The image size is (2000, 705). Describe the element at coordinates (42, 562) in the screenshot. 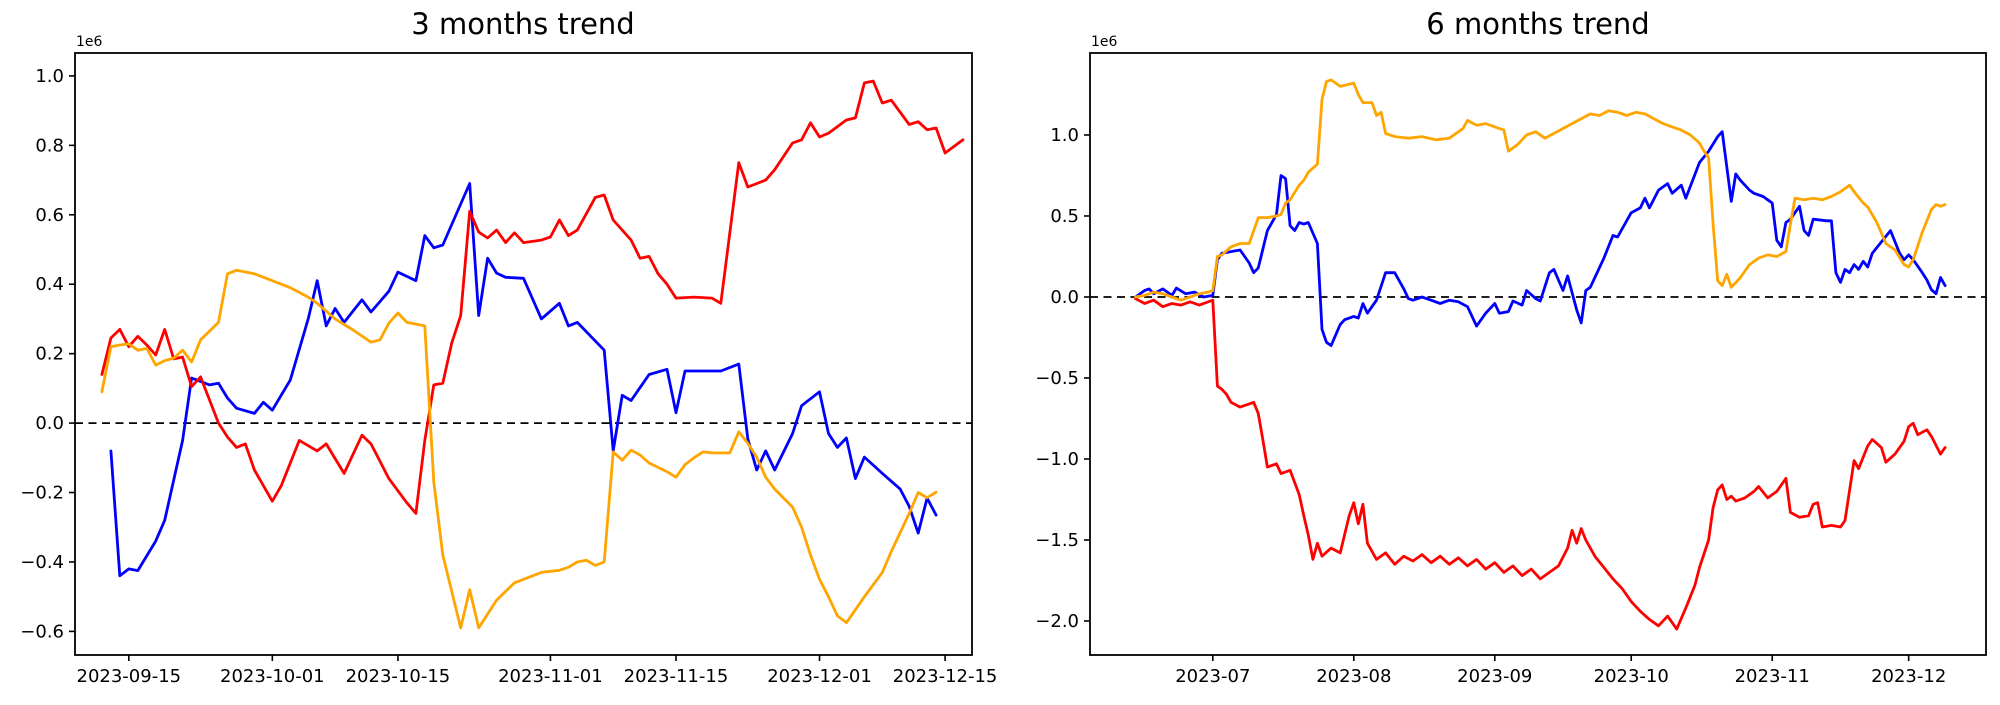

I see `y-tick-label: −0.4` at that location.